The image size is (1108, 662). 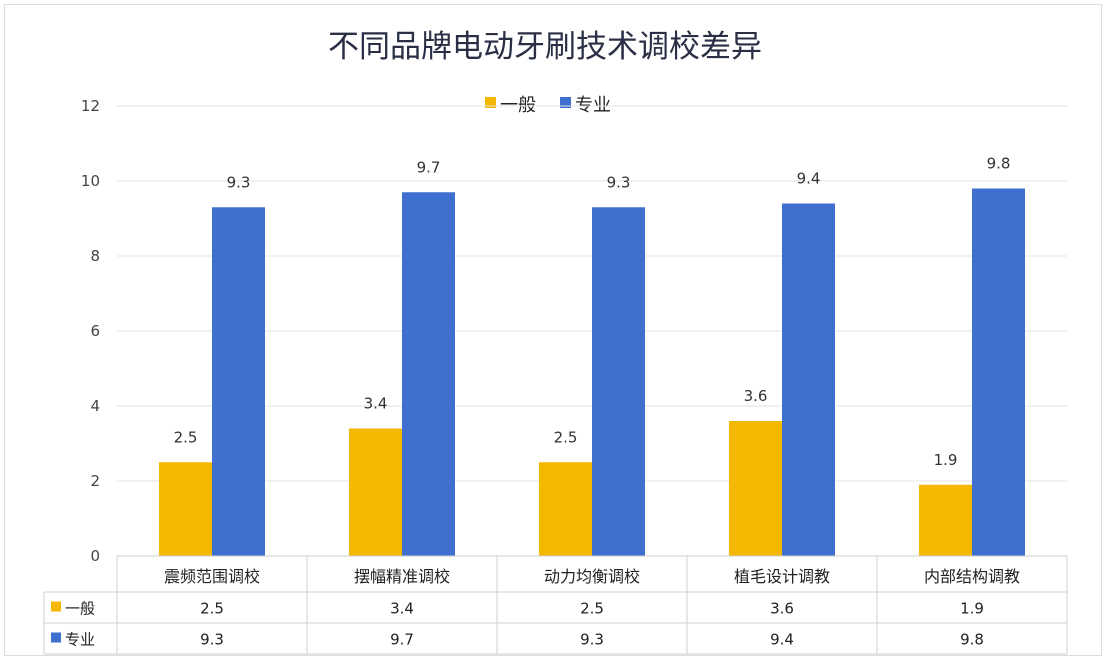 I want to click on category-label: 内部结构调教, so click(x=972, y=576).